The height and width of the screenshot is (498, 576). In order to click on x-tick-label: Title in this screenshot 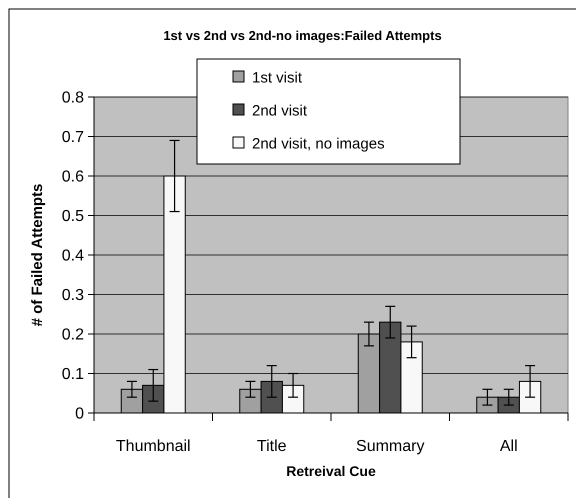, I will do `click(271, 446)`.